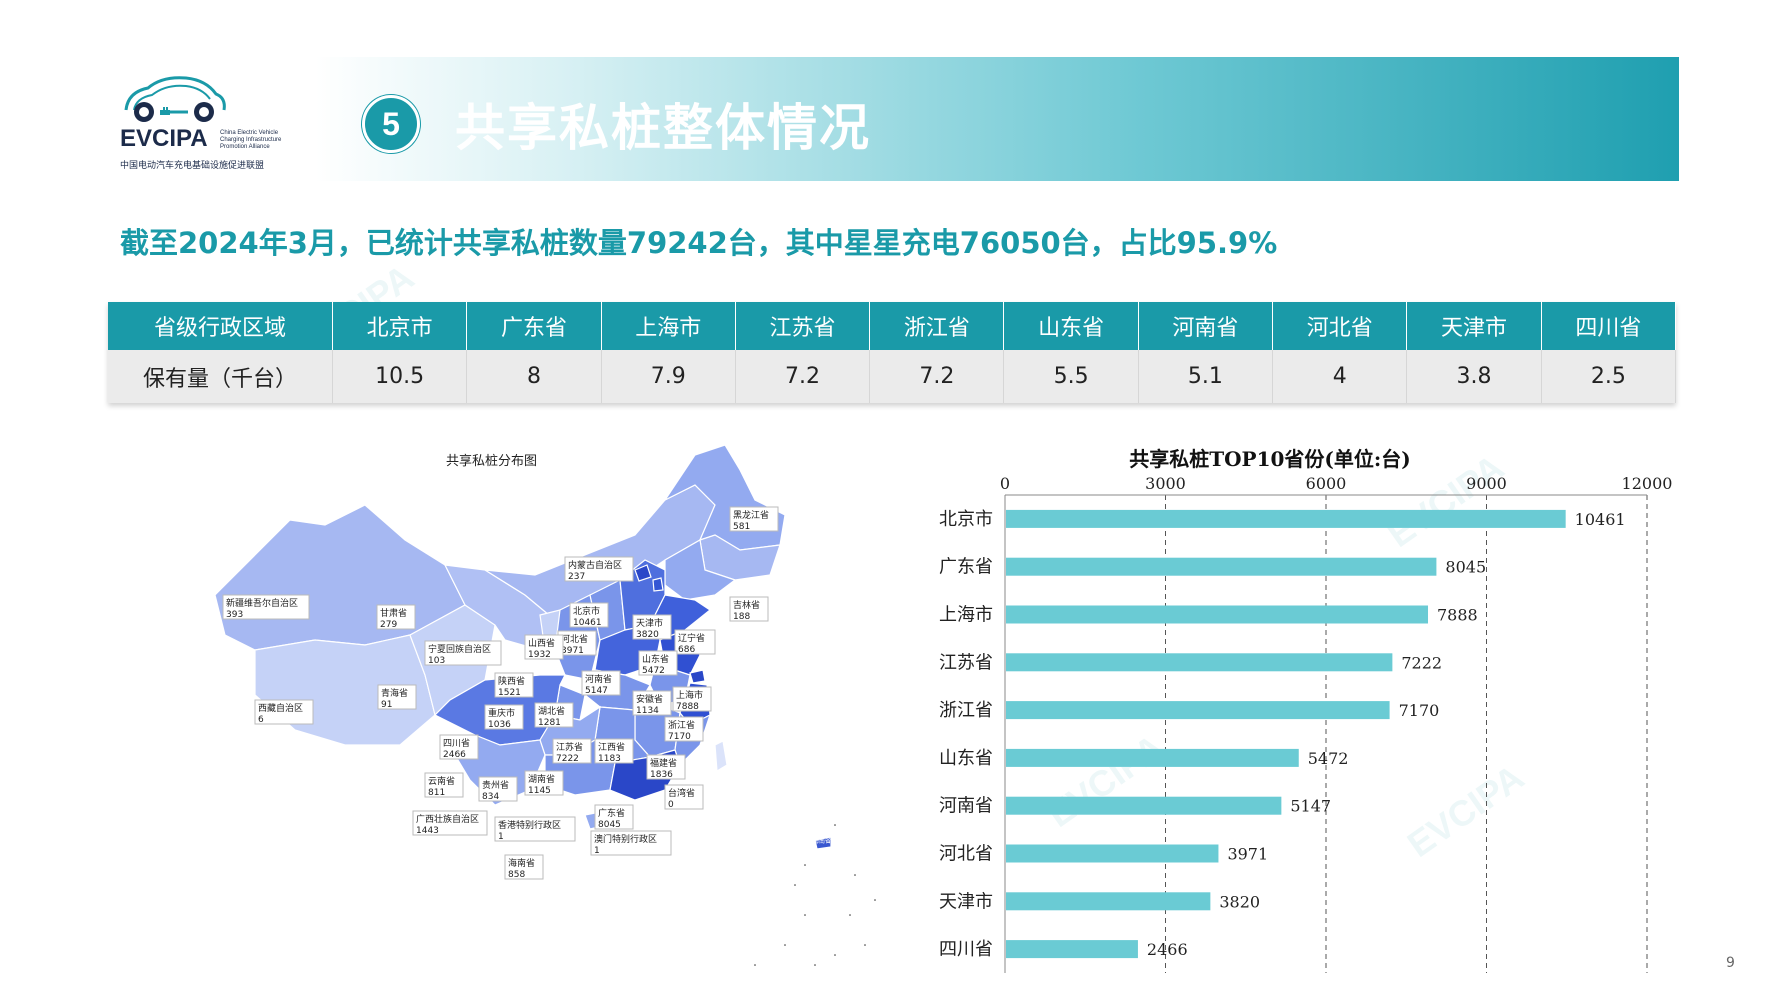  Describe the element at coordinates (966, 615) in the screenshot. I see `y-tick-label: 上海市` at that location.